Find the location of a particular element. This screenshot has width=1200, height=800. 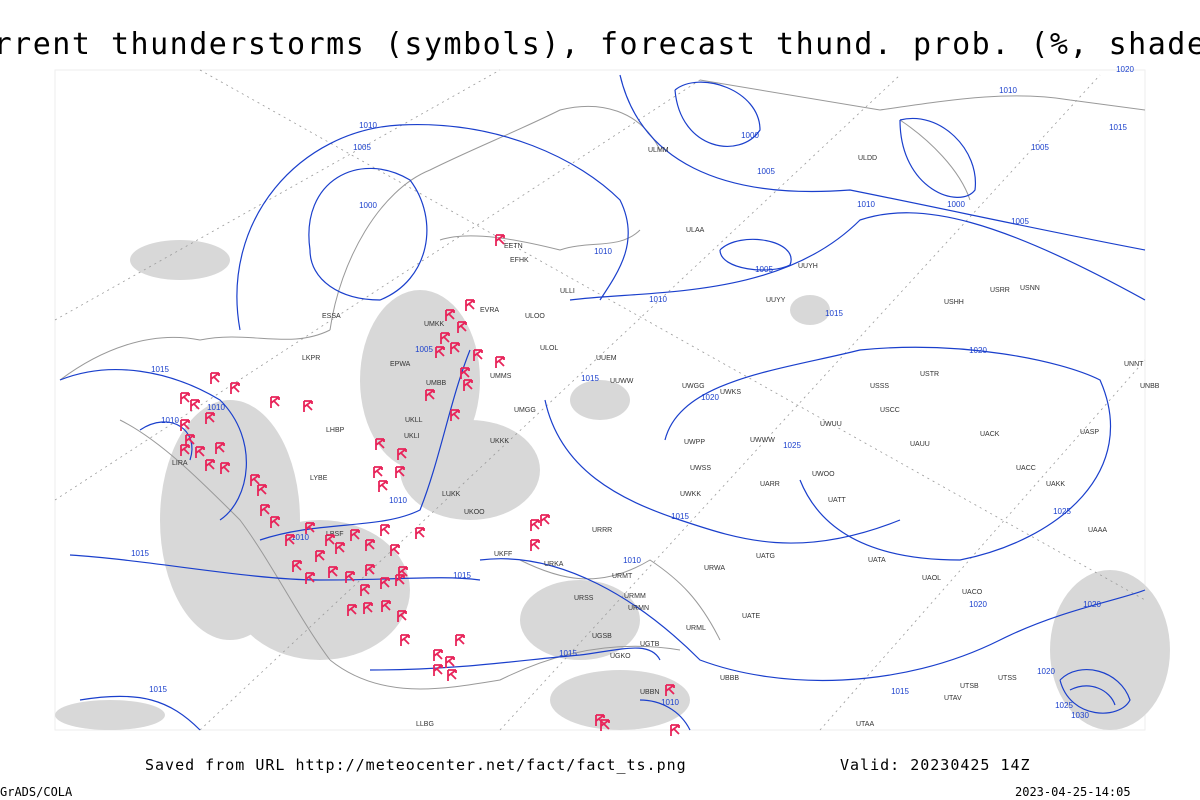

station-label: UKLL is located at coordinates (414, 420).